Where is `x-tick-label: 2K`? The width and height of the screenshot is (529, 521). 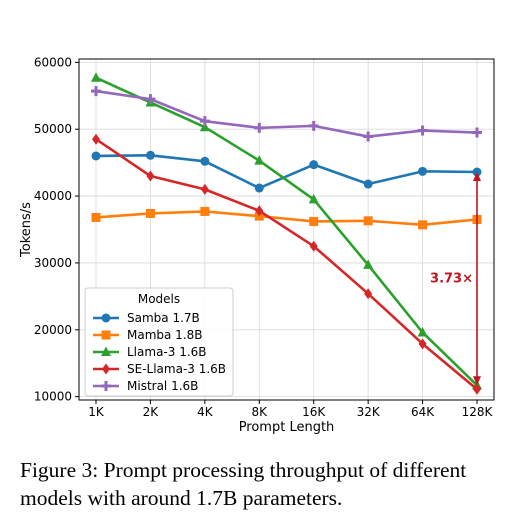
x-tick-label: 2K is located at coordinates (151, 412).